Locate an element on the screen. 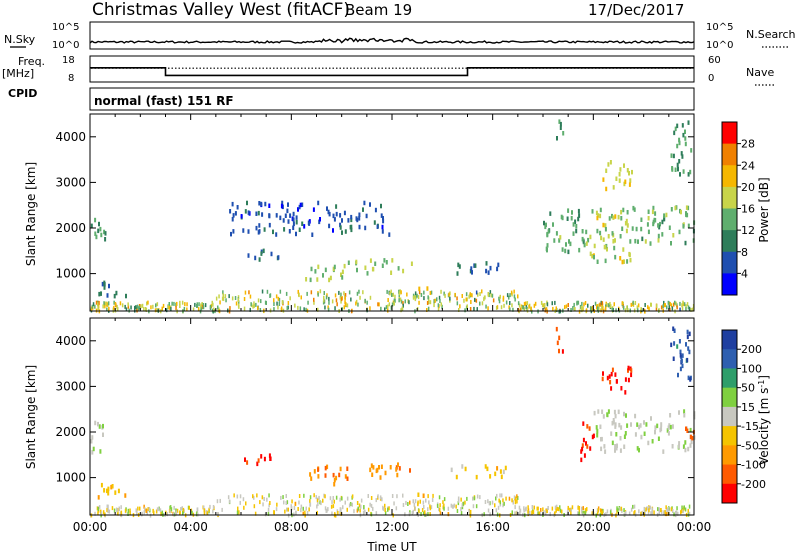 This screenshot has height=554, width=800. cpid-value: normal (fast) 151 RF is located at coordinates (164, 101).